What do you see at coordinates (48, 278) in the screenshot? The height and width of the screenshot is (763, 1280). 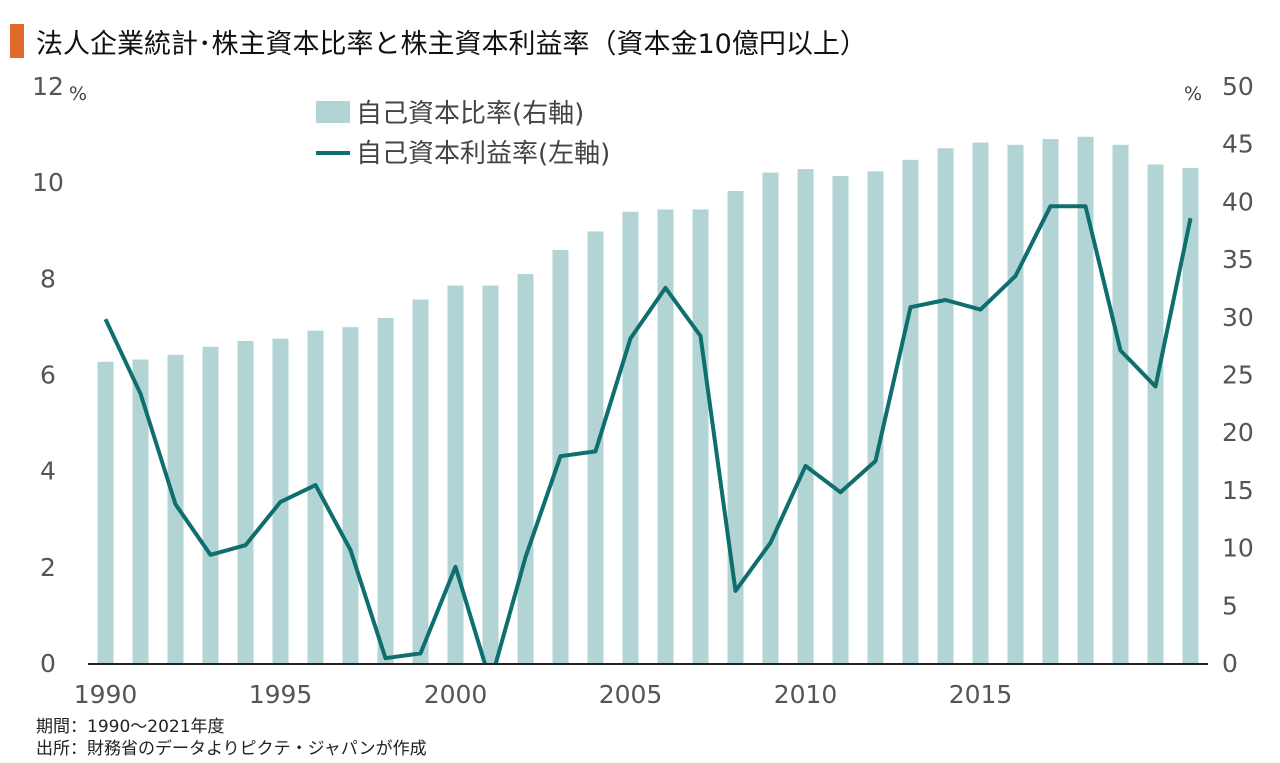 I see `left-tick-label-8: 8` at bounding box center [48, 278].